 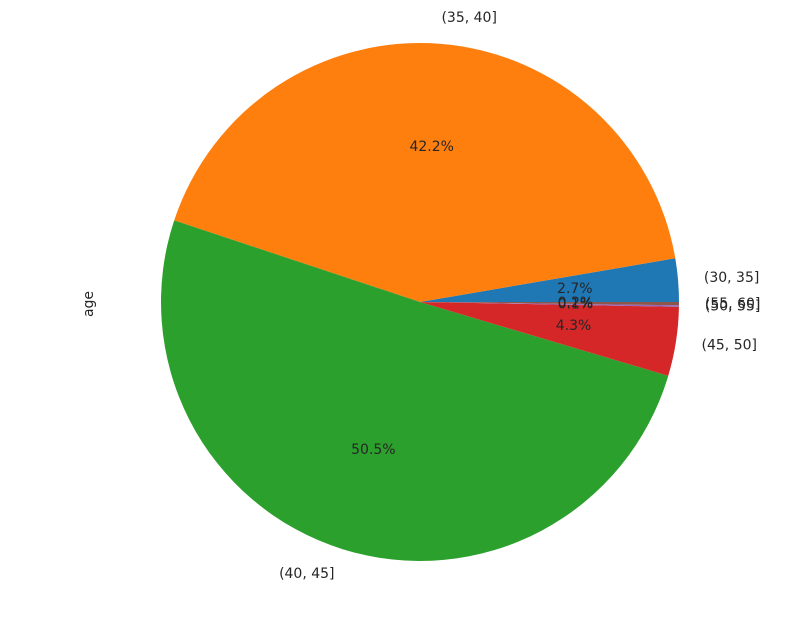 I want to click on slice-percent-35-40: 42.2%, so click(x=431, y=147).